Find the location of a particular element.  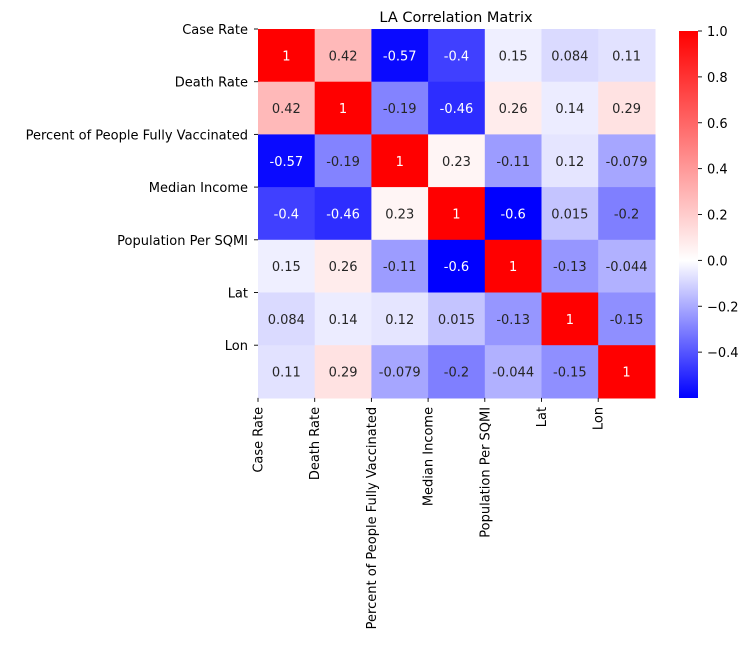

y-tick-label: Case Rate is located at coordinates (215, 30).